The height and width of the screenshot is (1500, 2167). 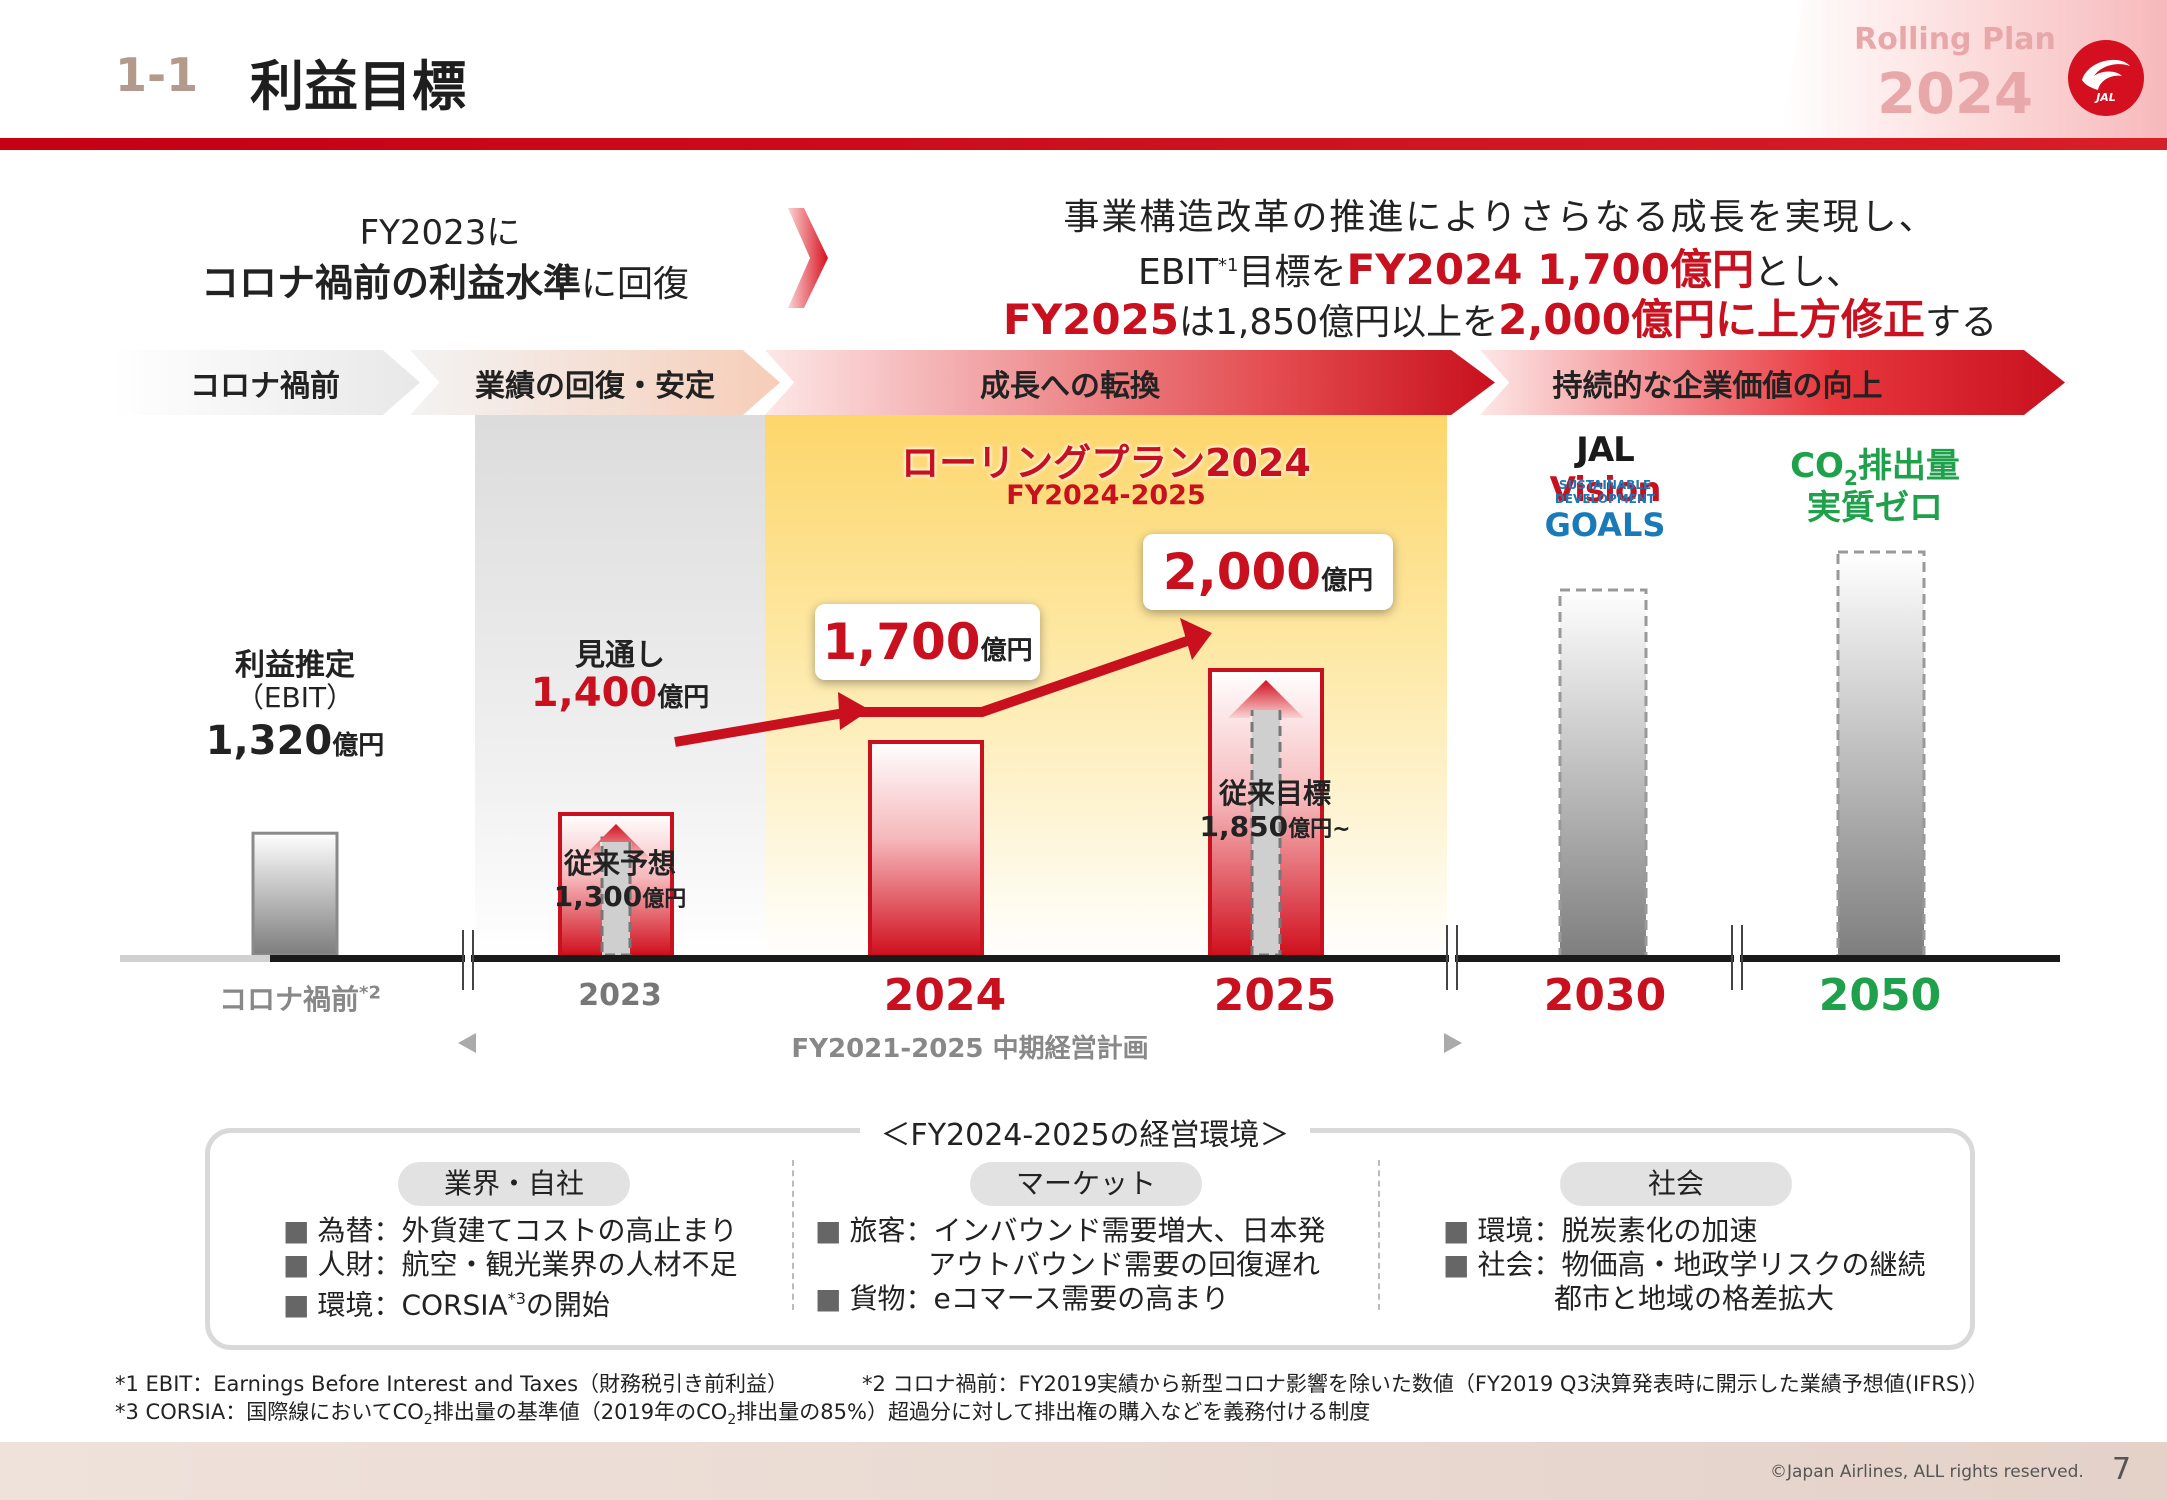 I want to click on prev-target-2025-label: 従来目標, so click(x=1274, y=793).